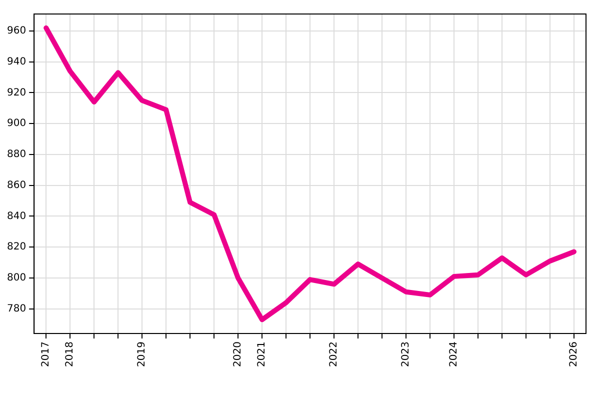  What do you see at coordinates (238, 355) in the screenshot?
I see `x-tick-label: 2020` at bounding box center [238, 355].